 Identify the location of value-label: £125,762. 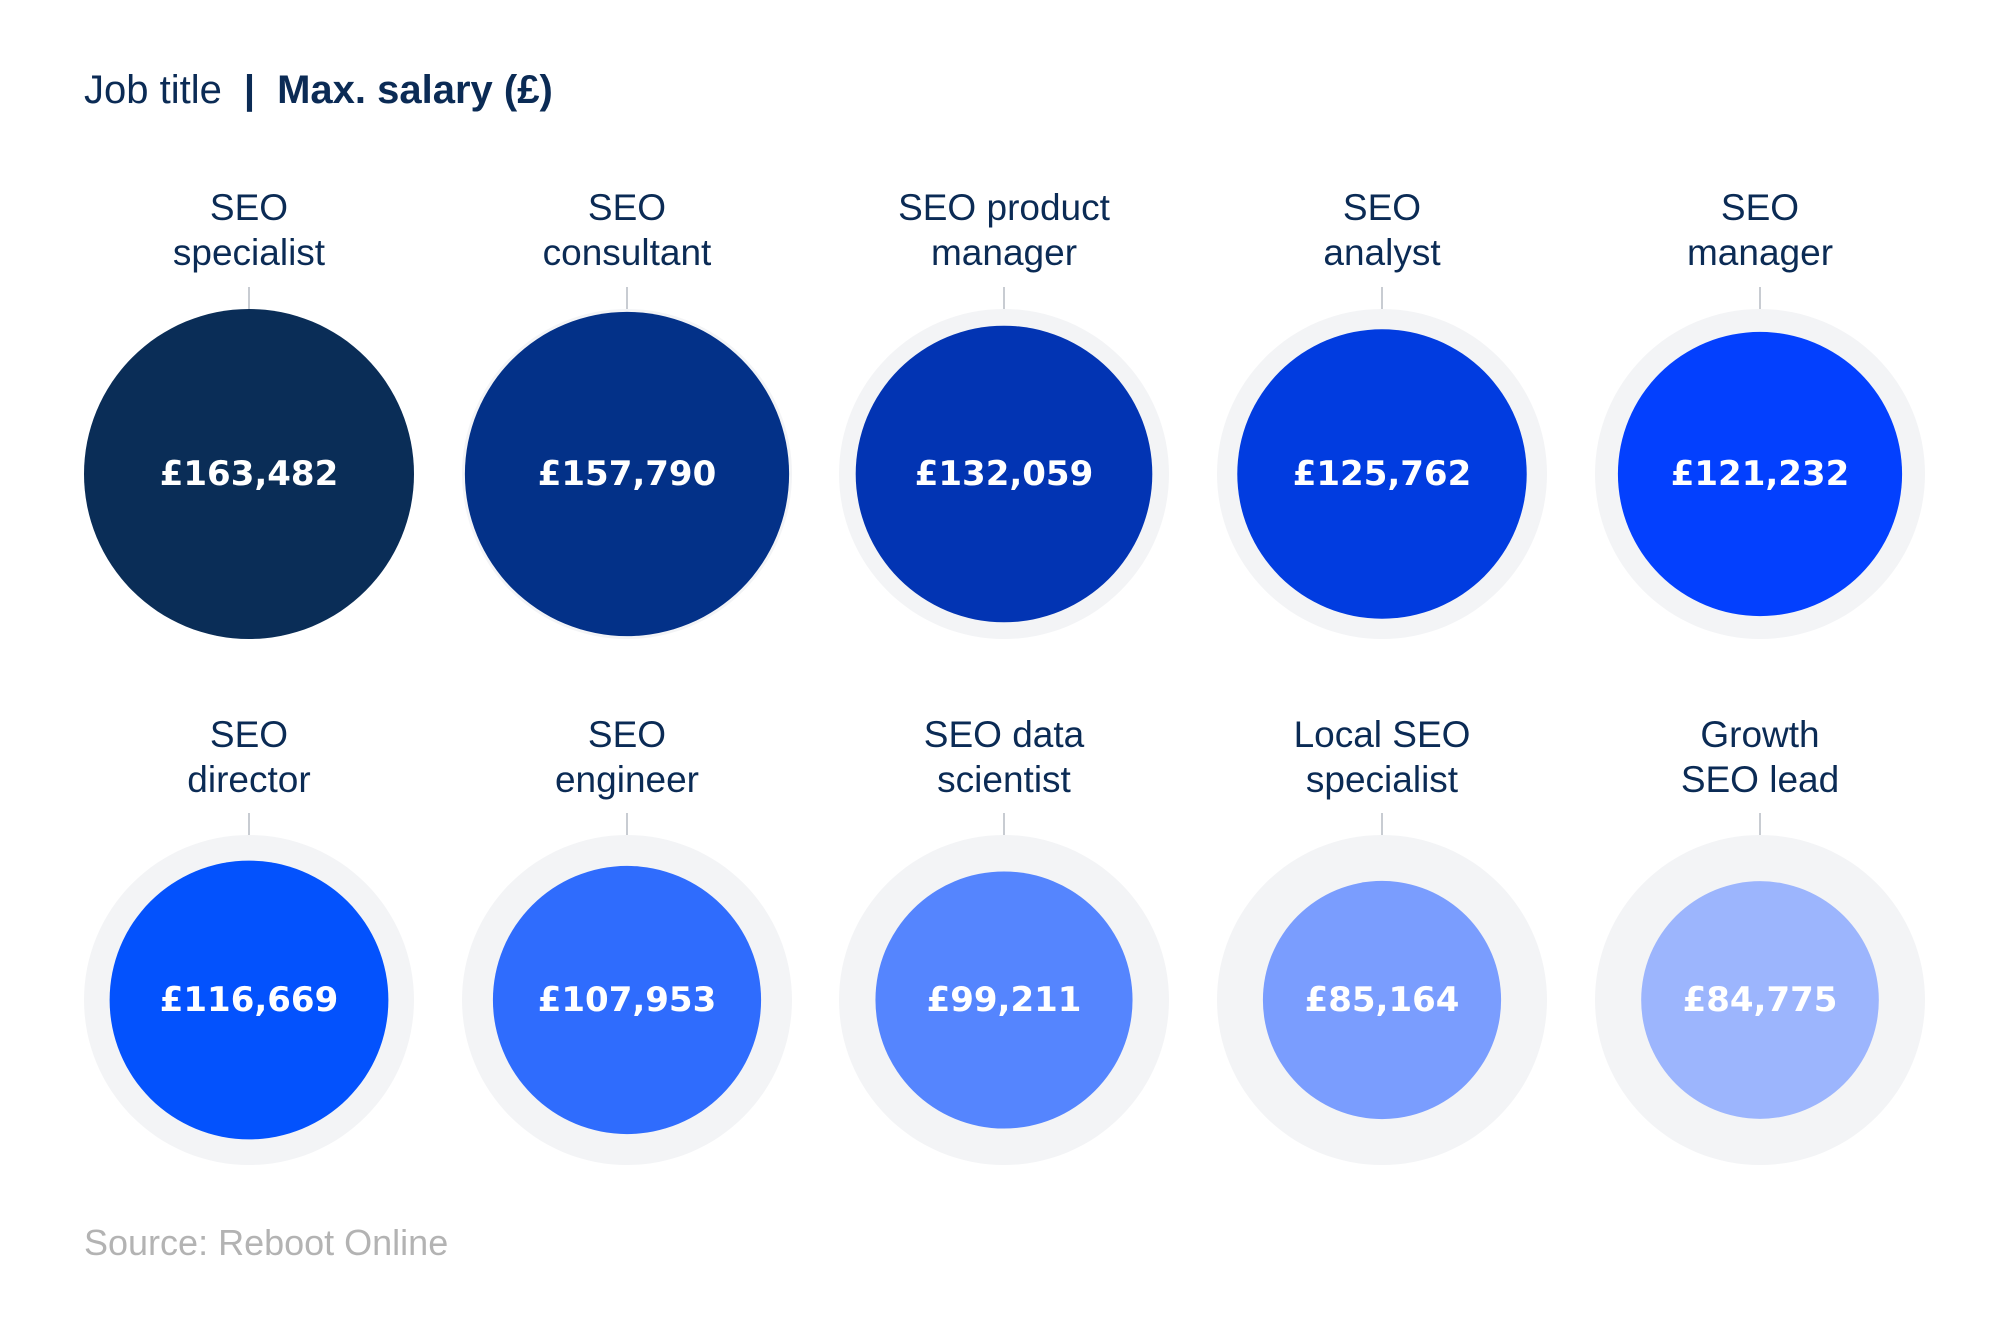
(1382, 474).